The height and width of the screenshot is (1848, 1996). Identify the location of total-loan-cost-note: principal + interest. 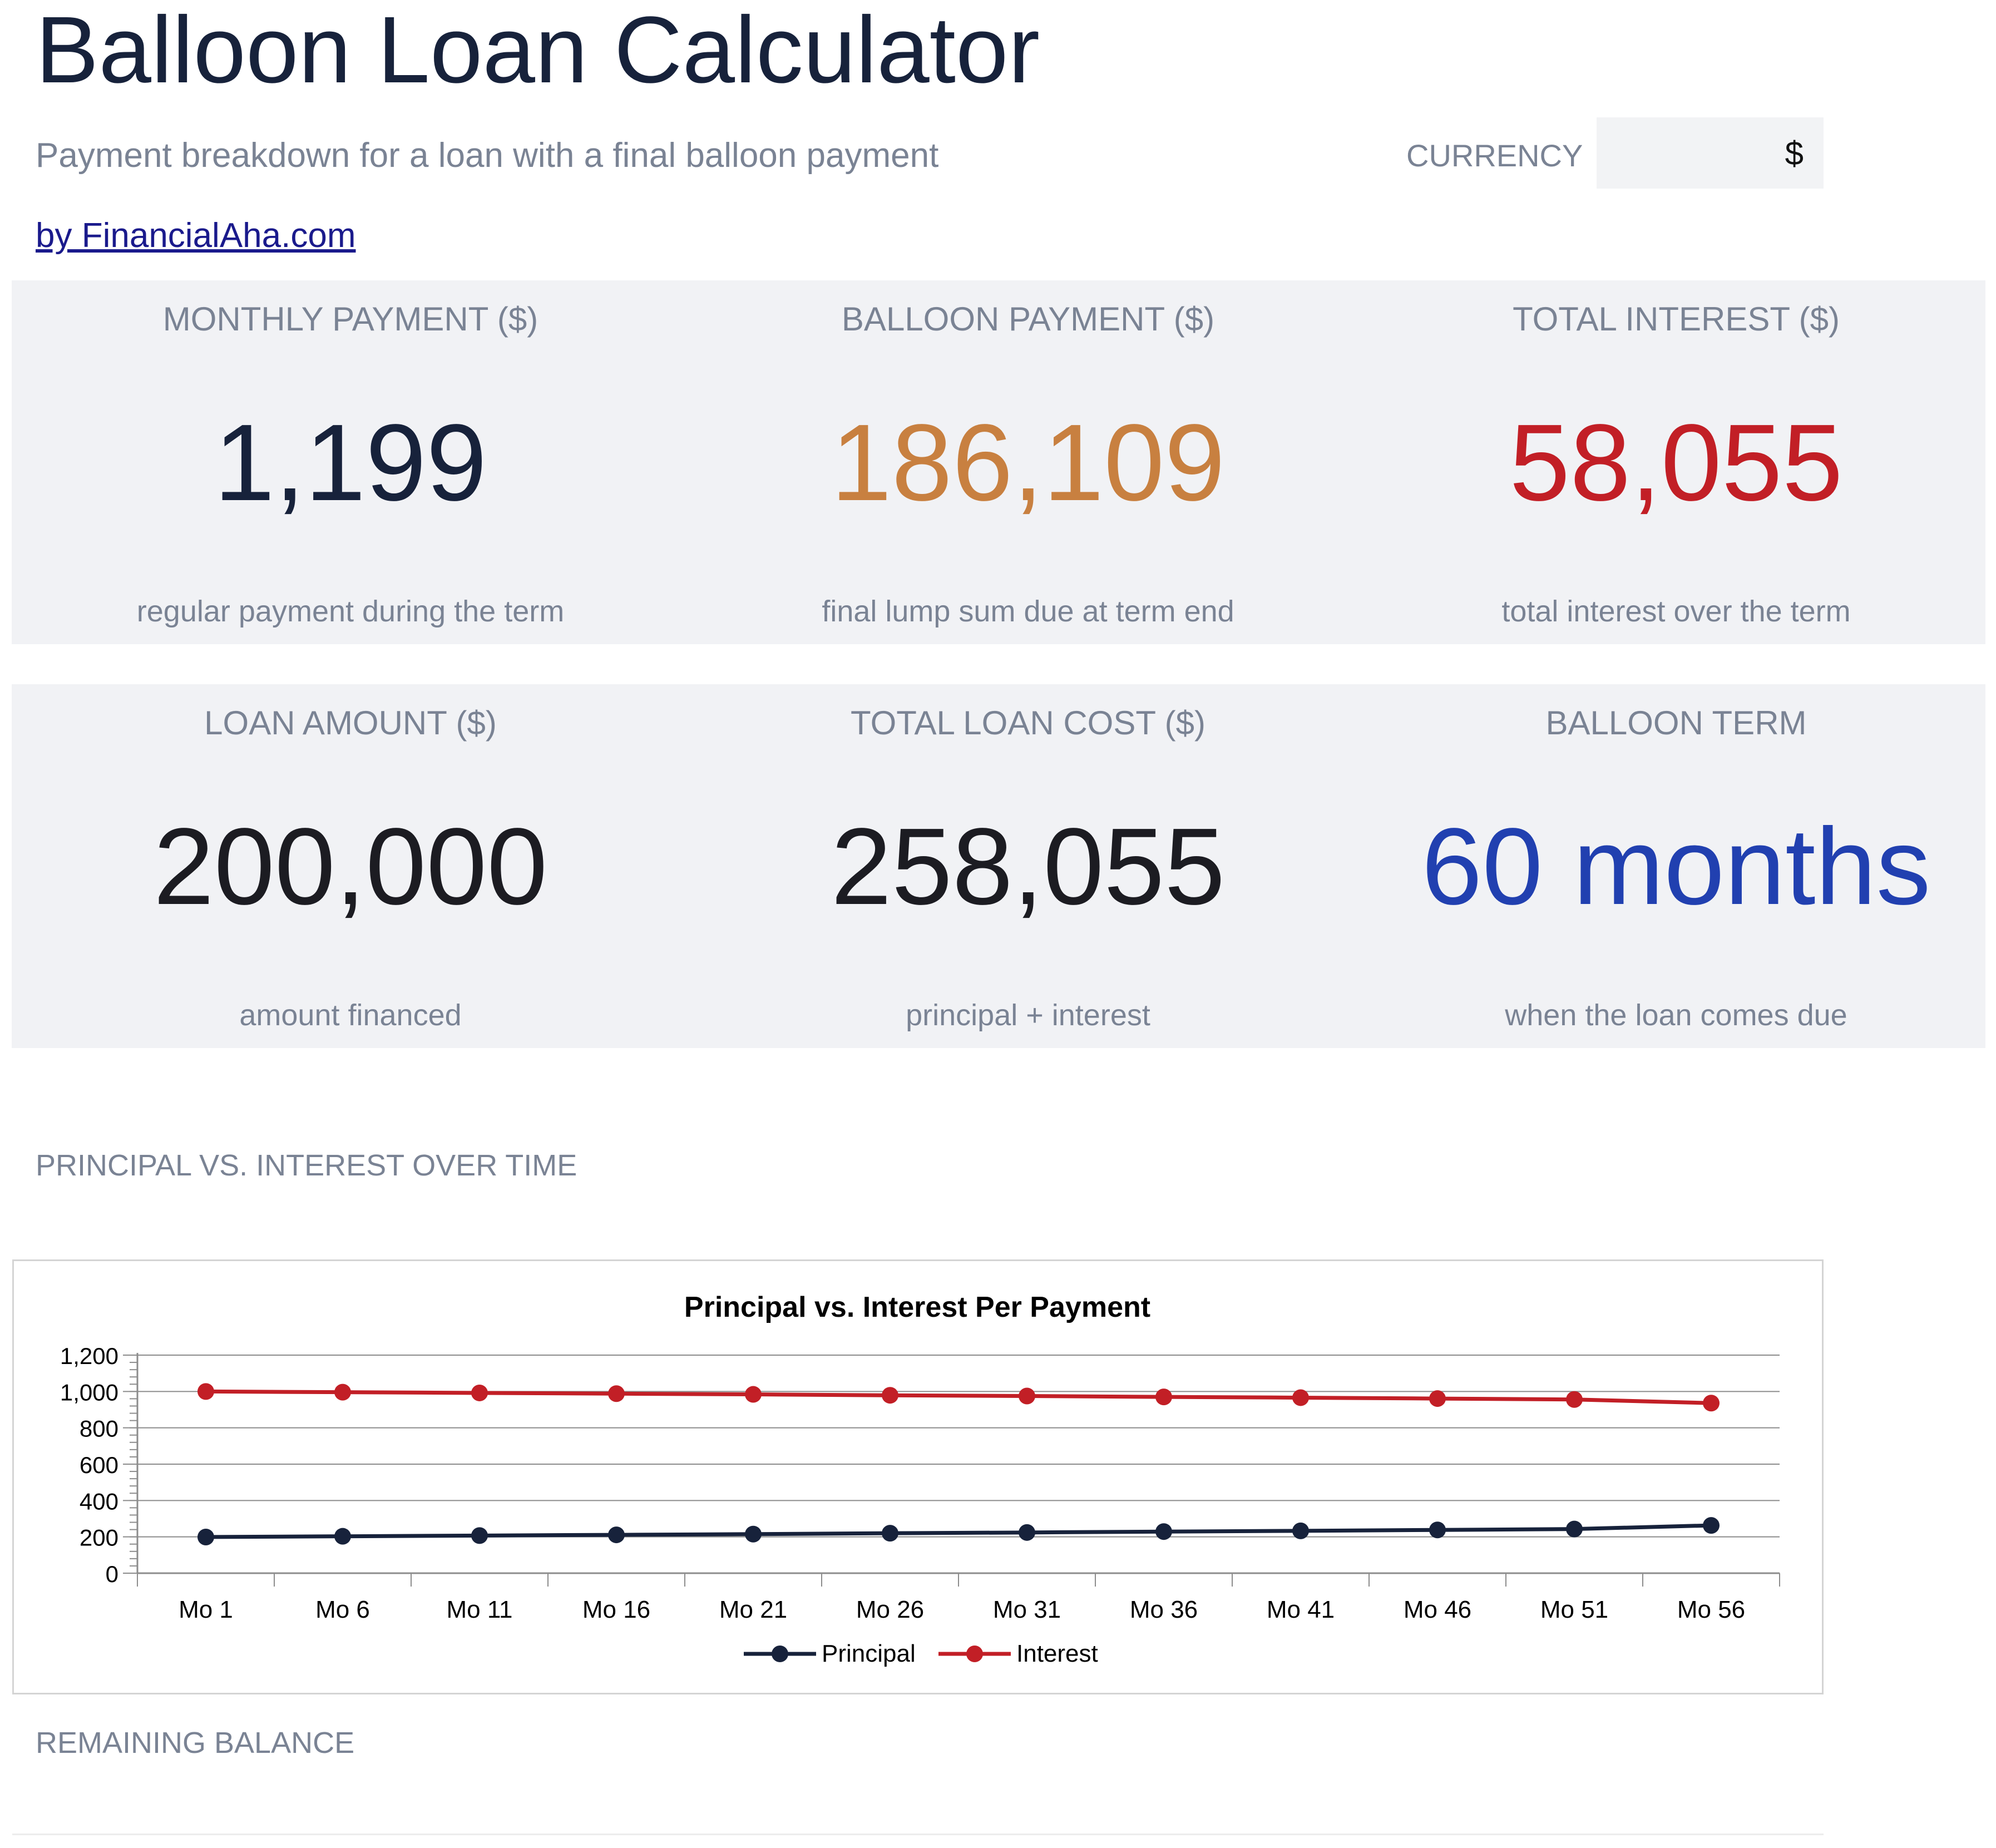
(1028, 1015).